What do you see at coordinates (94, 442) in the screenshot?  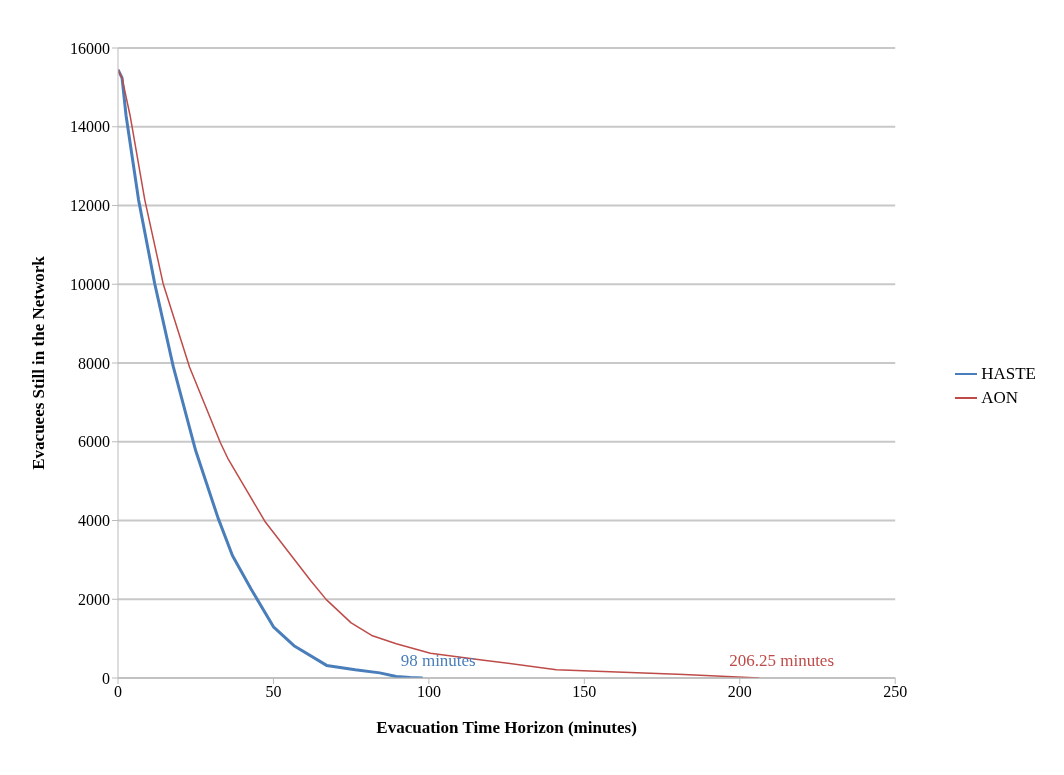 I see `y-tick-label: 6000` at bounding box center [94, 442].